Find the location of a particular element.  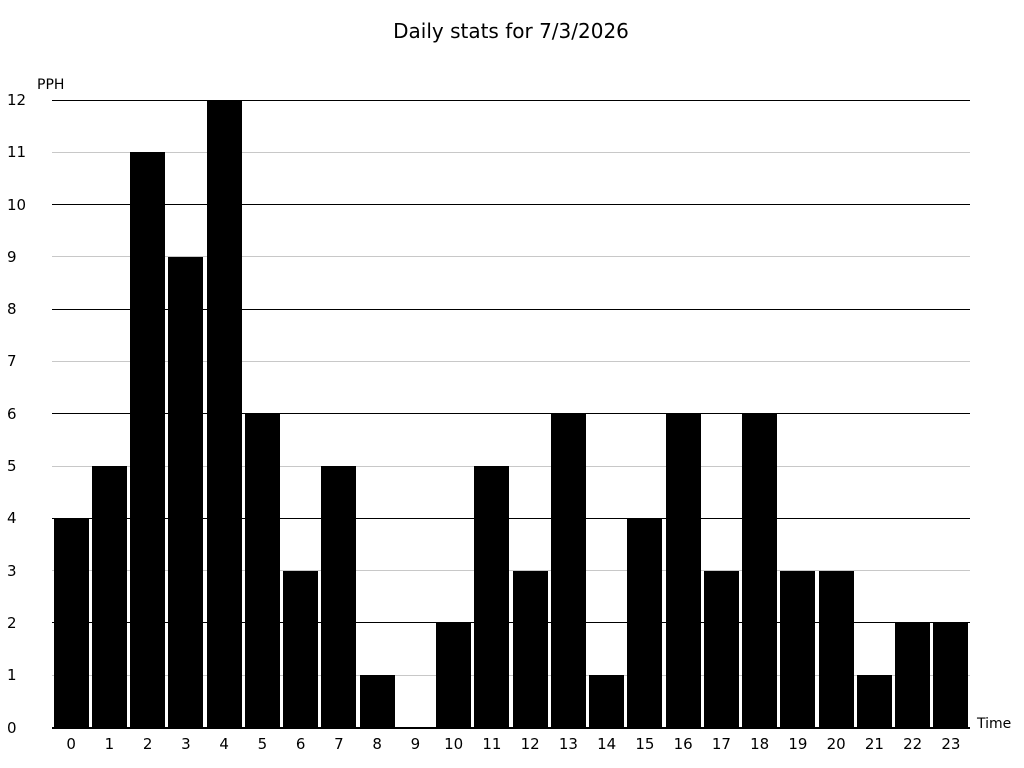

x-tick-label-2: 2 is located at coordinates (147, 744).